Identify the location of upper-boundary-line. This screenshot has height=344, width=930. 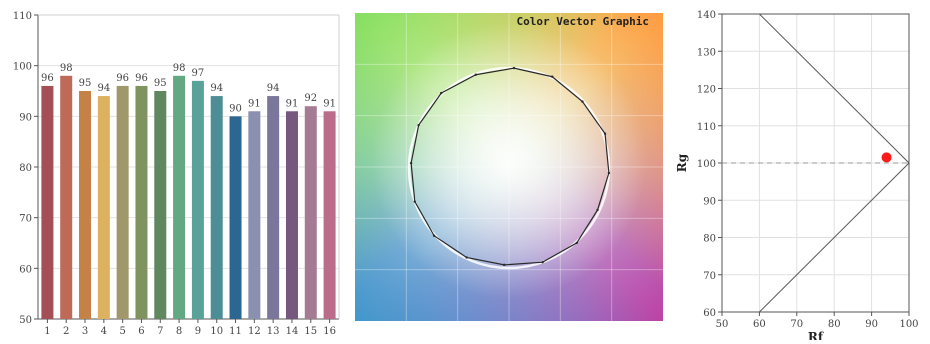
(834, 88).